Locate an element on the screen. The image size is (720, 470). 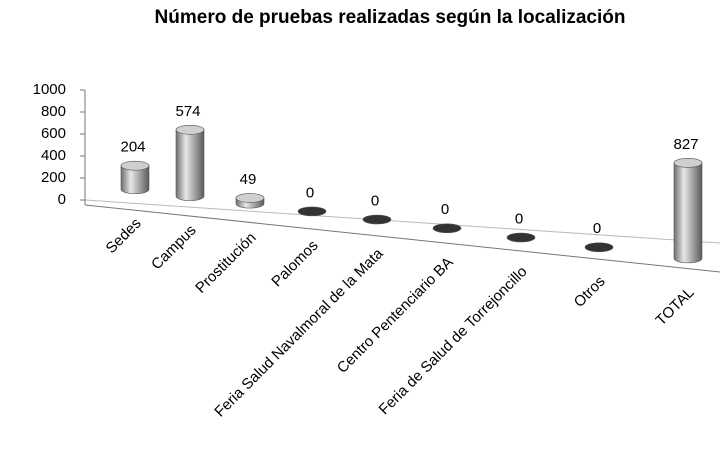
x-tick-label: Palomos is located at coordinates (294, 263).